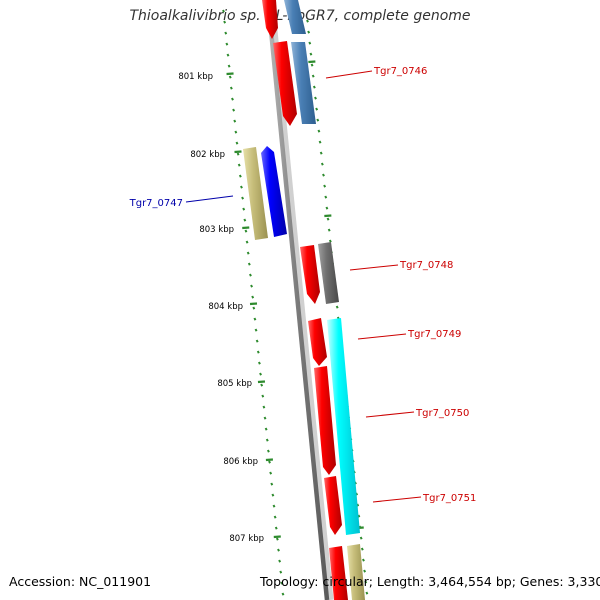 This screenshot has height=600, width=600. I want to click on backbone, so click(297, 300).